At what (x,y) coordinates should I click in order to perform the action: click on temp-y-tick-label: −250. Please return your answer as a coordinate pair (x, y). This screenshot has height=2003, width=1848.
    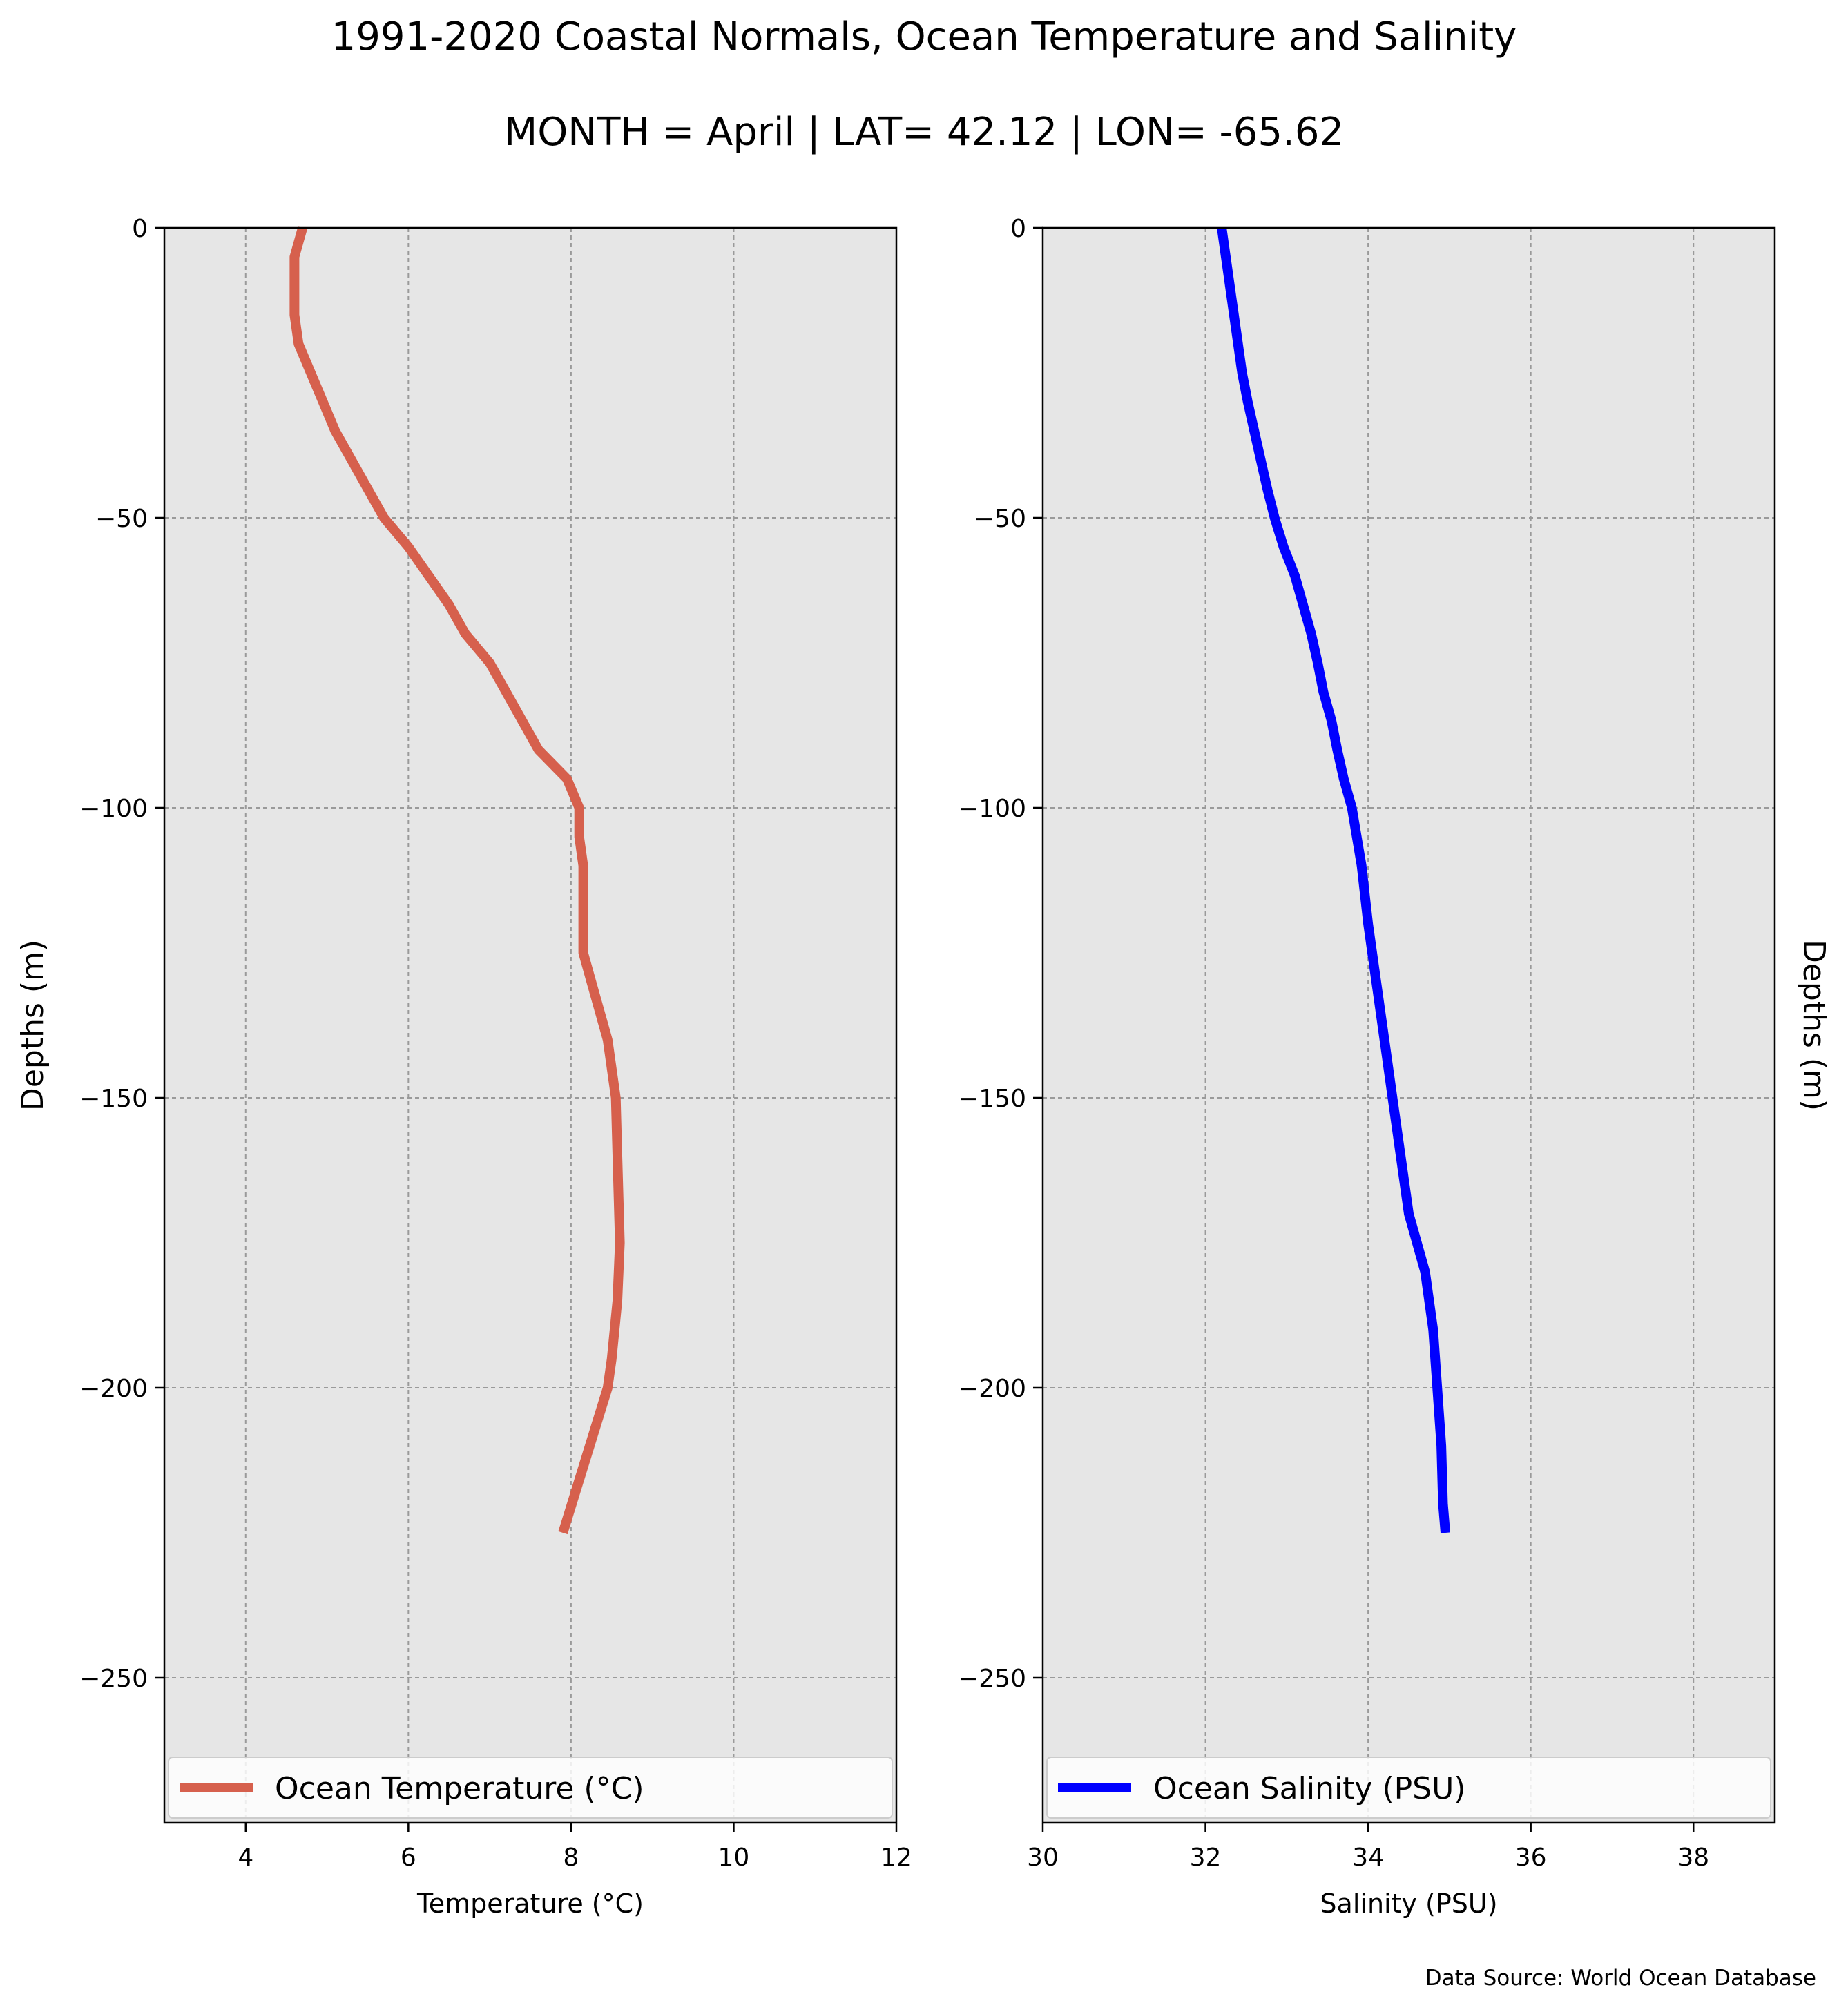
    Looking at the image, I should click on (113, 1679).